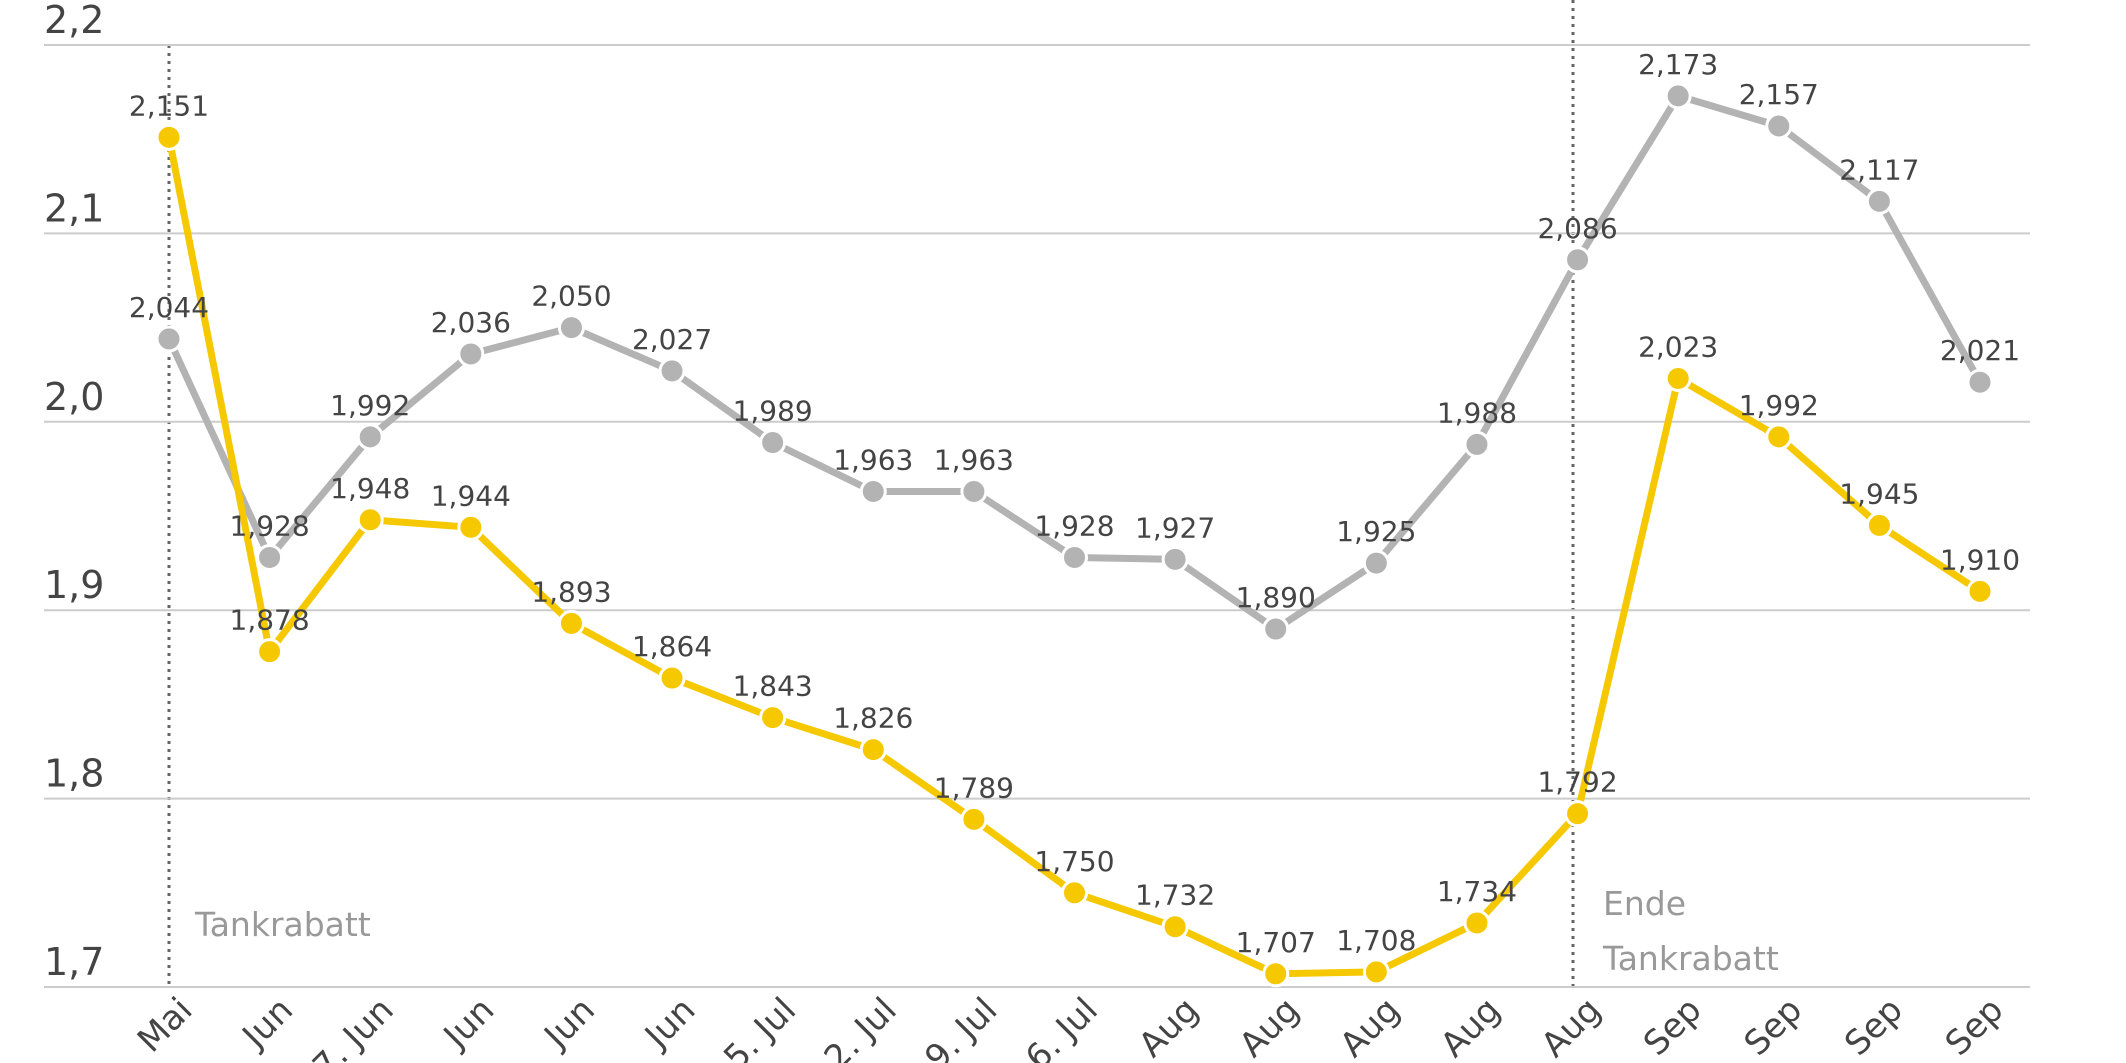 Image resolution: width=2126 pixels, height=1063 pixels. What do you see at coordinates (1074, 861) in the screenshot?
I see `value-label: 1,750` at bounding box center [1074, 861].